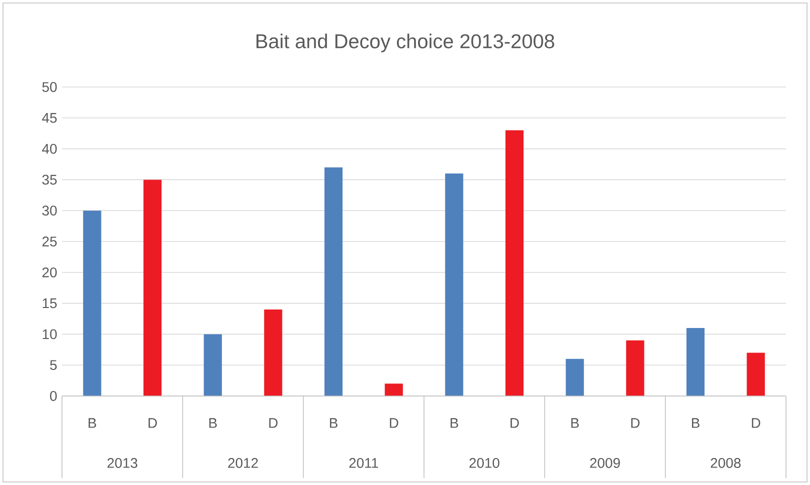 This screenshot has height=485, width=810. Describe the element at coordinates (53, 365) in the screenshot. I see `y-tick-label: 5` at that location.